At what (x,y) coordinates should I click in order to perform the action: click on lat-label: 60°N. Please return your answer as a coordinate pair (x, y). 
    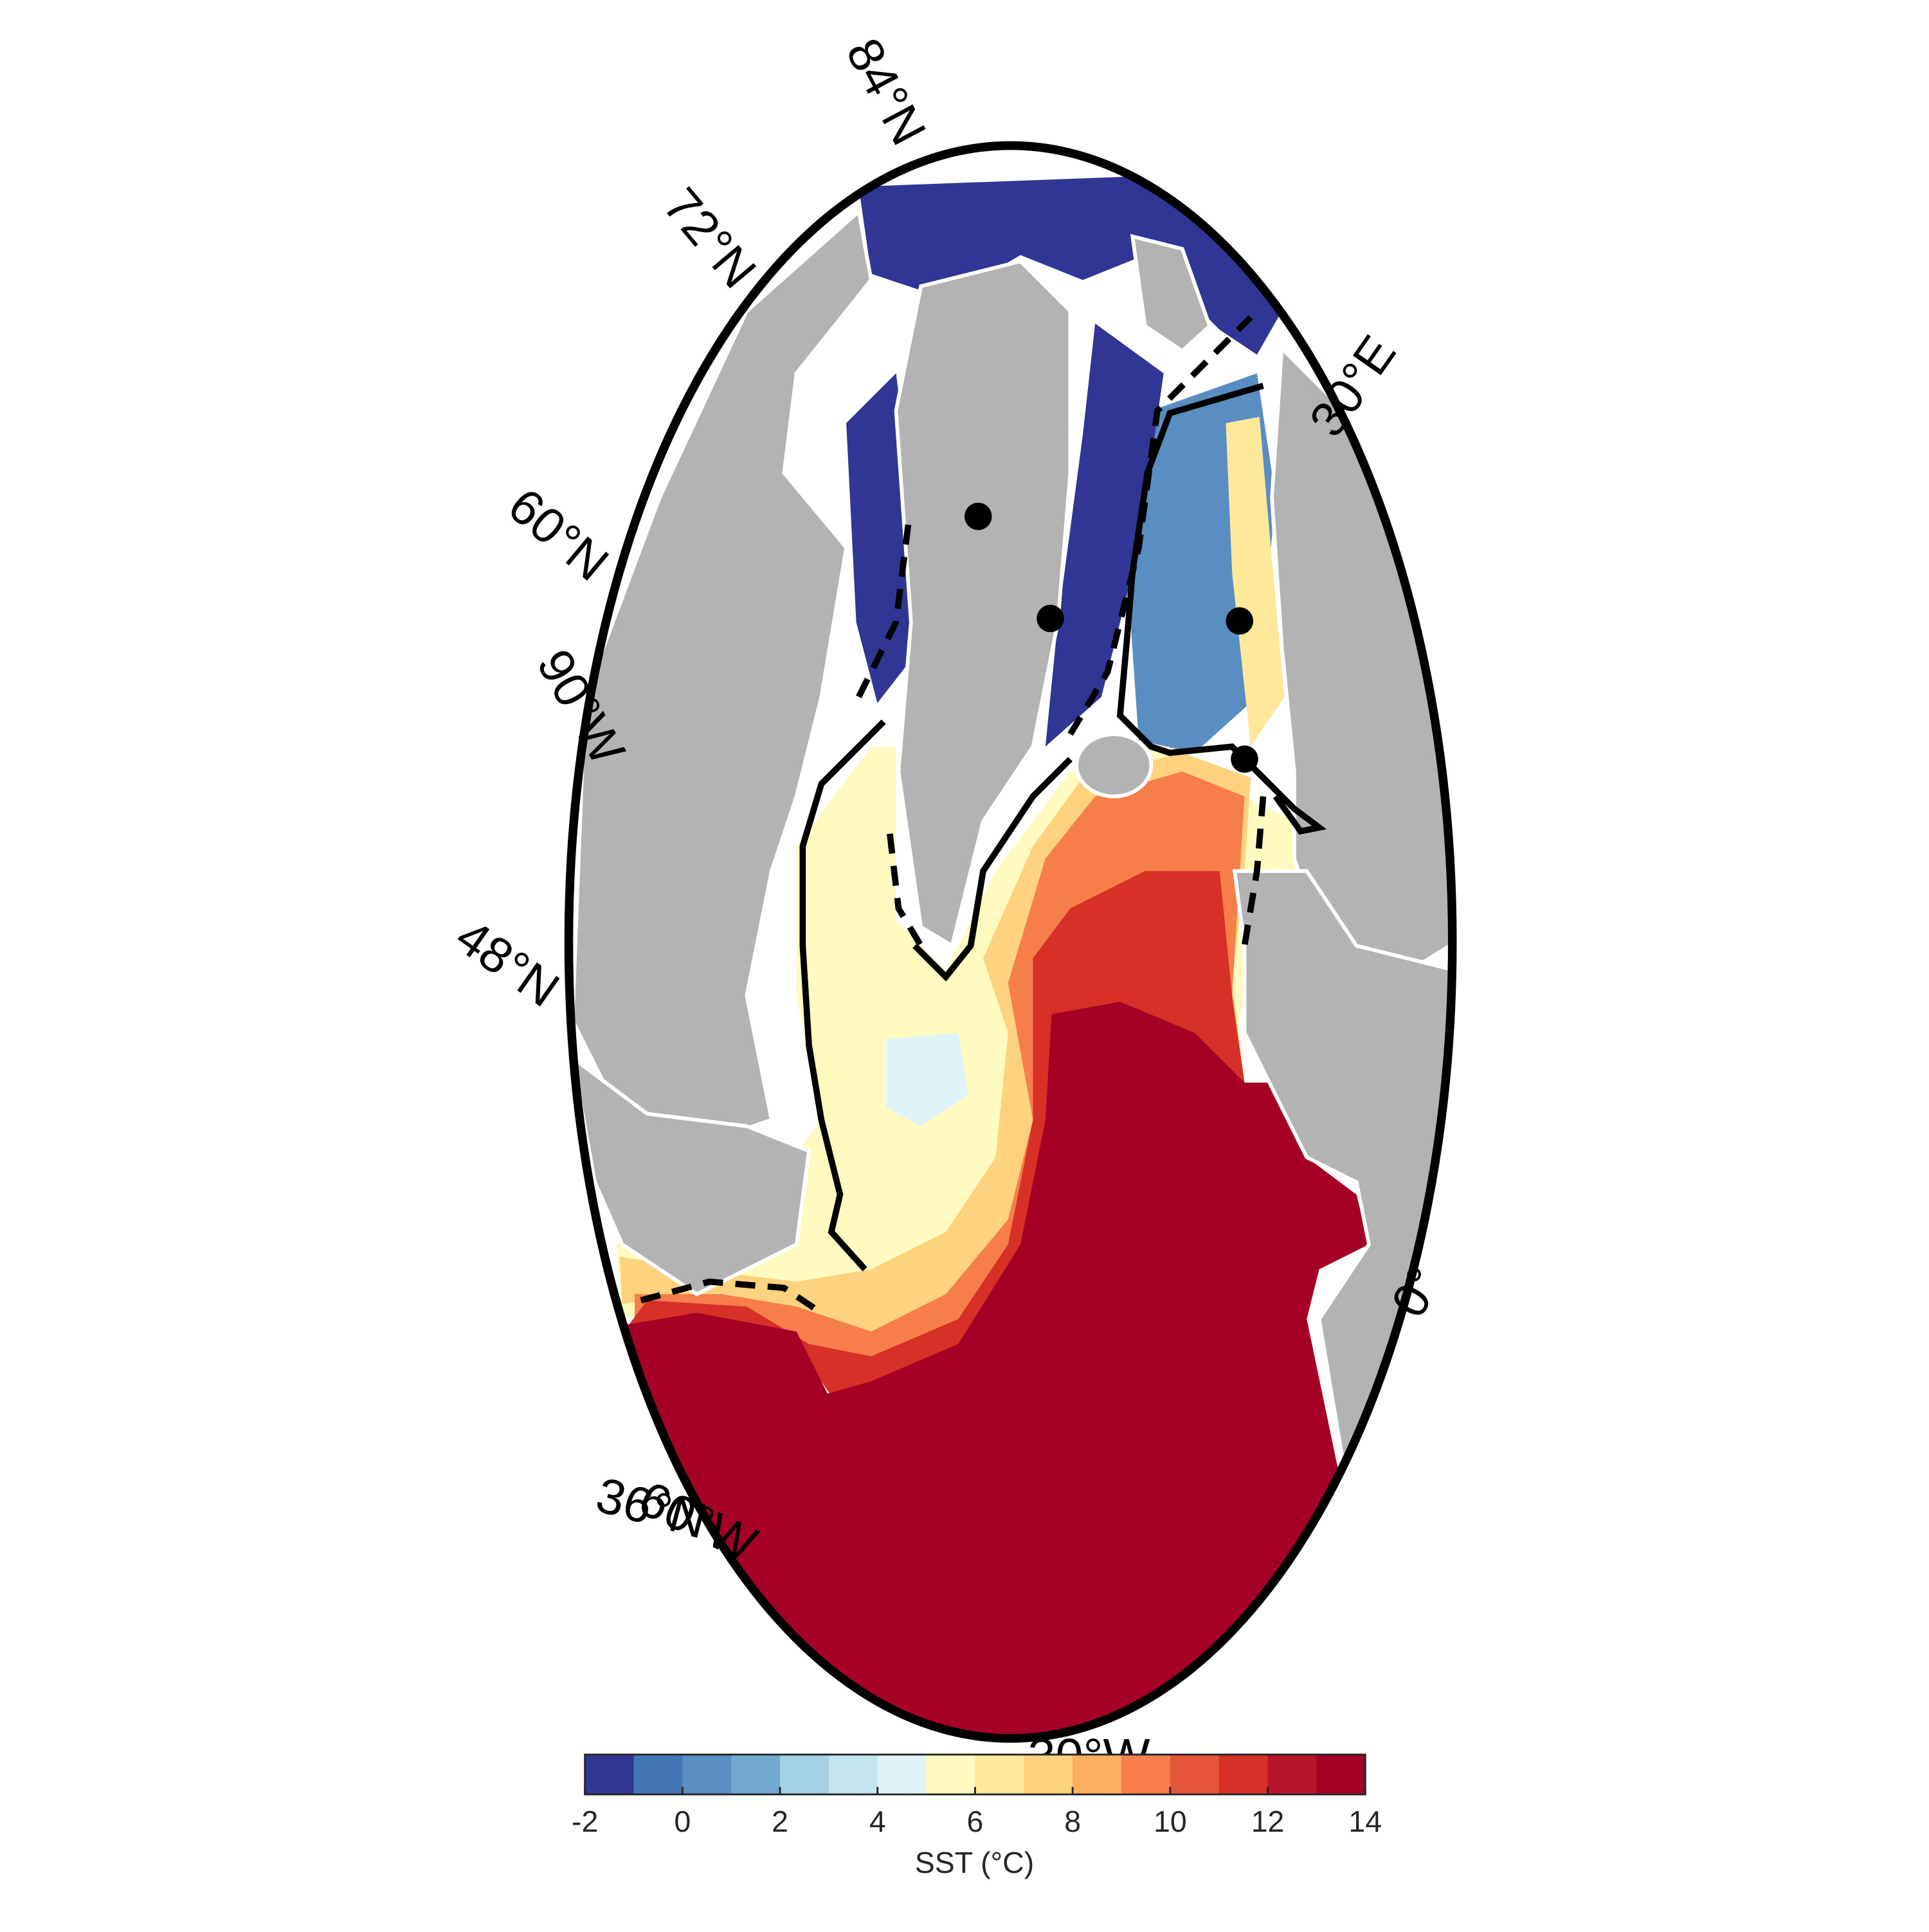
    Looking at the image, I should click on (558, 534).